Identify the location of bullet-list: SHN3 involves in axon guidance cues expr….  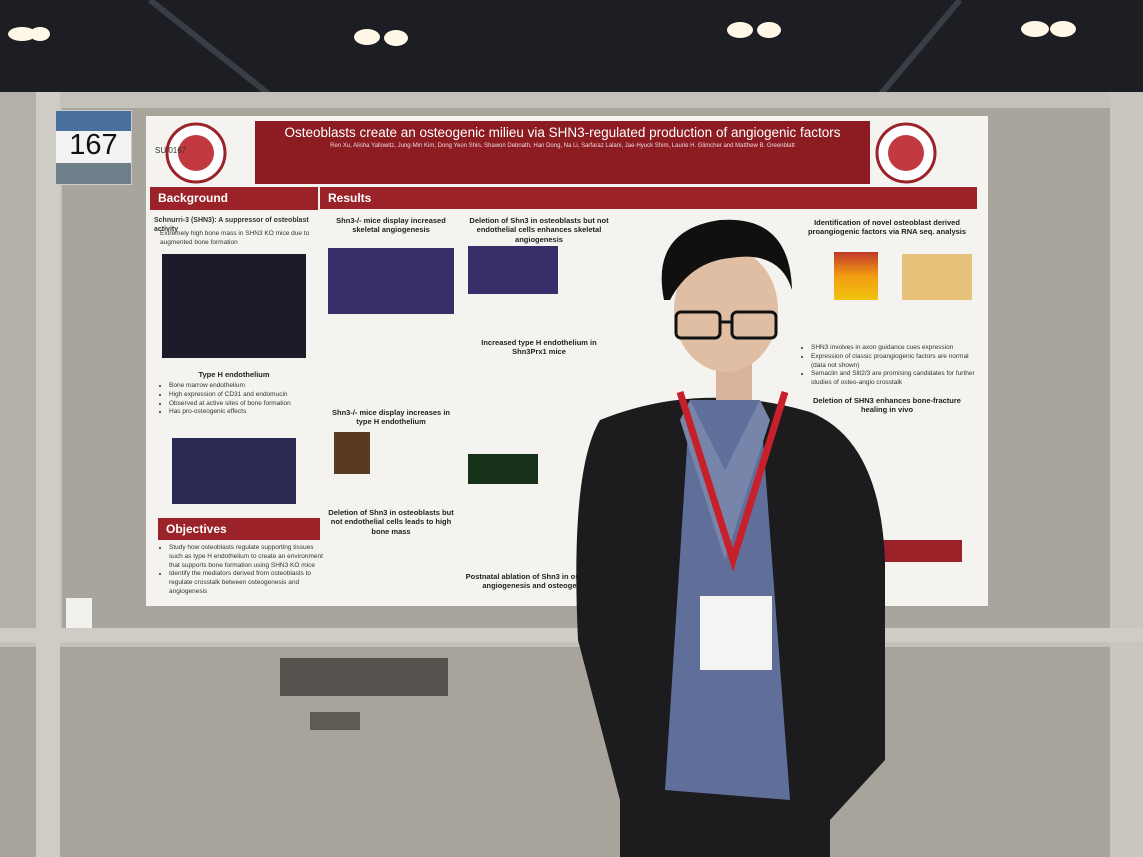
(891, 366).